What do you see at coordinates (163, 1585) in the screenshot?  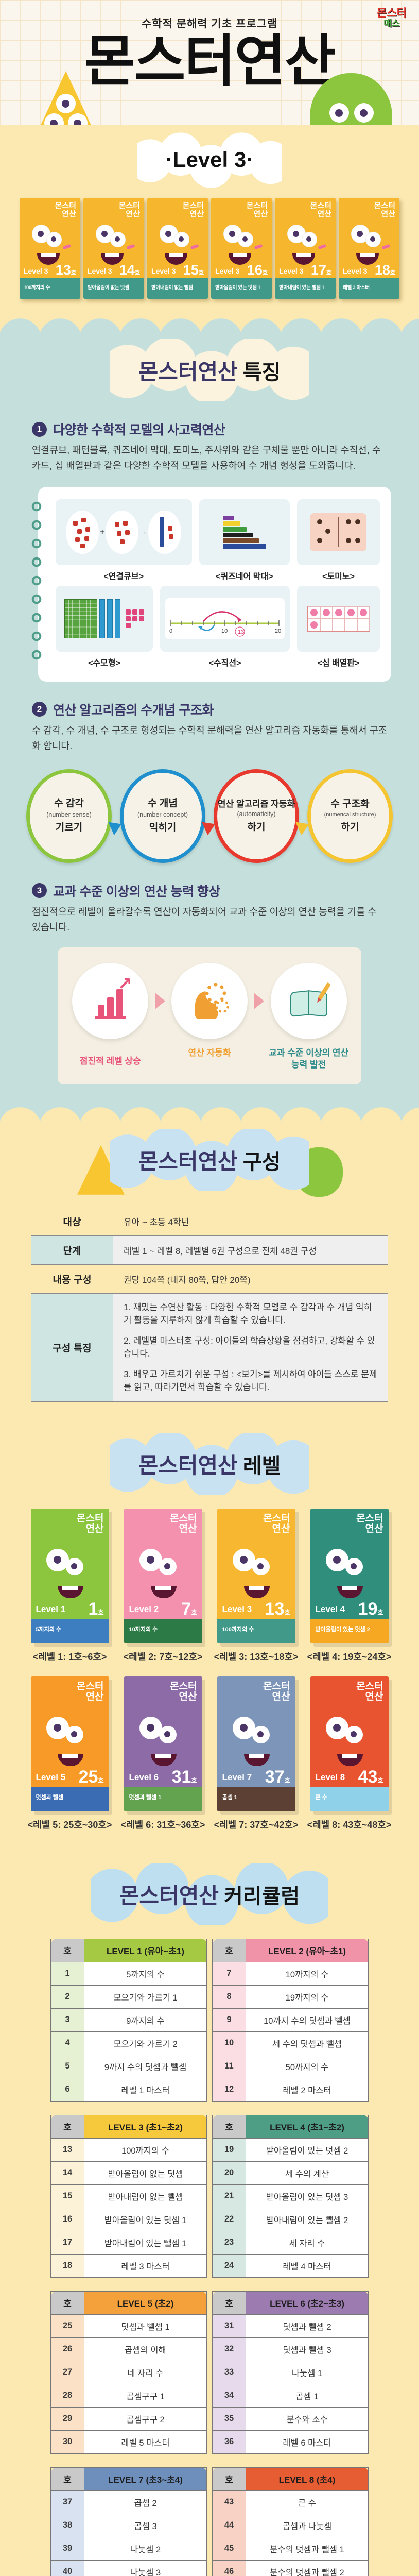 I see `level-cover-item: 몬스터 연산 Level 2 7호 10까지의 수 <레벨 2: 7호~12호>` at bounding box center [163, 1585].